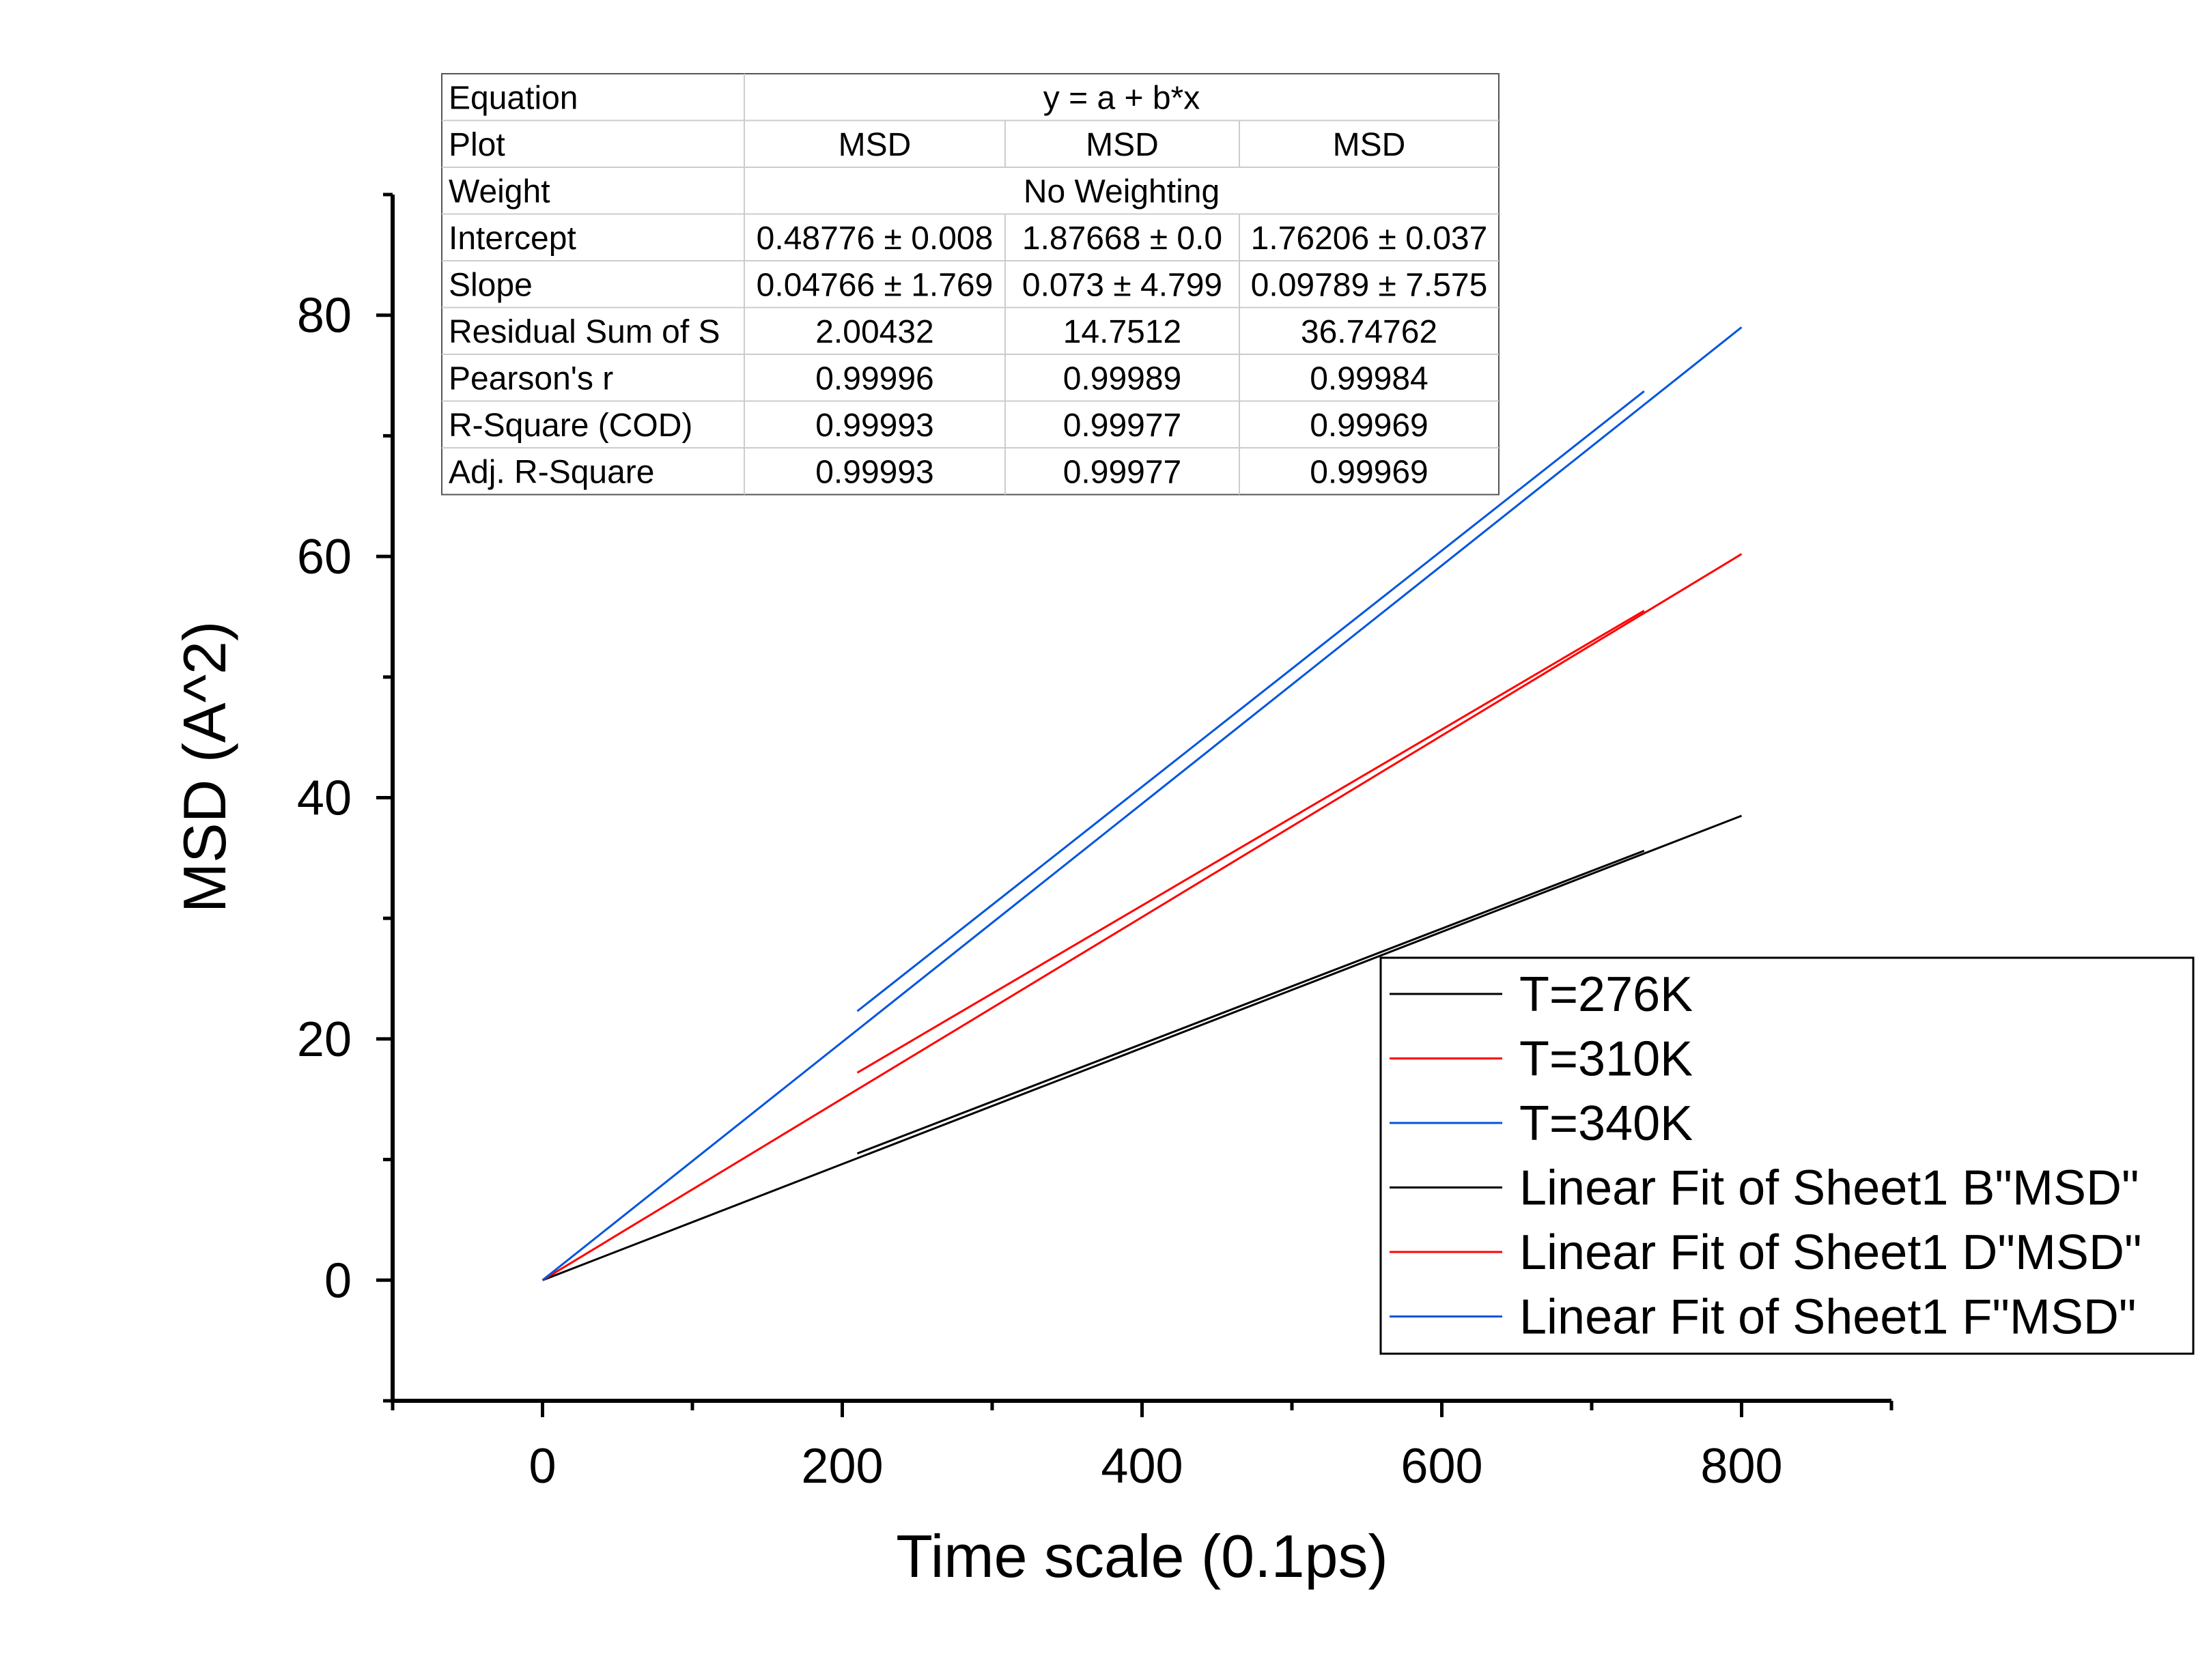 This screenshot has height=1680, width=2196. What do you see at coordinates (551, 472) in the screenshot?
I see `table-row-label: Adj. R-Square` at bounding box center [551, 472].